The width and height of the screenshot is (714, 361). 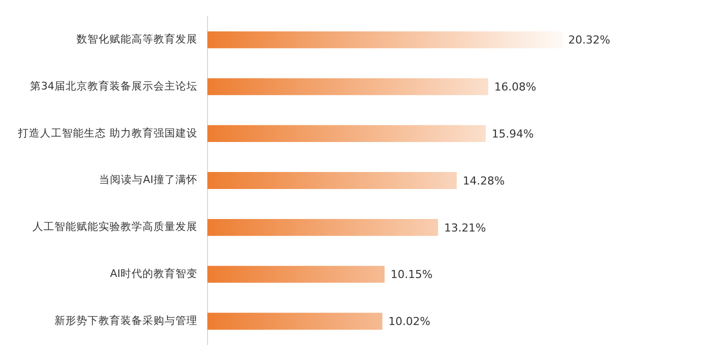 I want to click on y-tick-label: 新形势下教育装备采购与管理, so click(x=126, y=320).